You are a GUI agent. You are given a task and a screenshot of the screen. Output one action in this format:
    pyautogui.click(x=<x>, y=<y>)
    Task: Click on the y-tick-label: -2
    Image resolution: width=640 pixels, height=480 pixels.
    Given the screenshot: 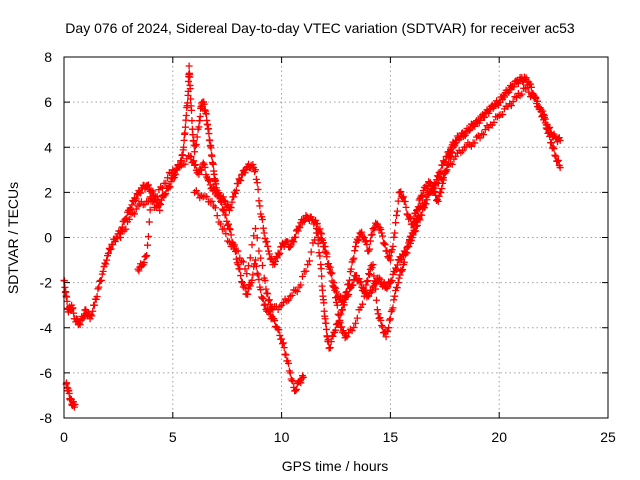 What is the action you would take?
    pyautogui.click(x=46, y=283)
    